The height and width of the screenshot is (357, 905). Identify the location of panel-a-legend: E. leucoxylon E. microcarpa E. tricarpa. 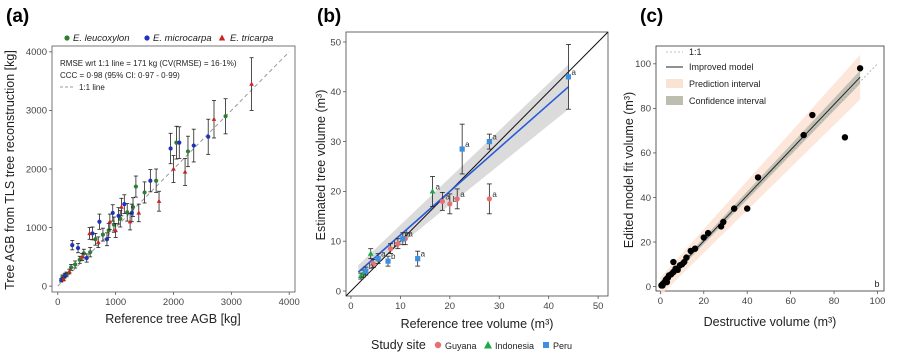
(168, 38).